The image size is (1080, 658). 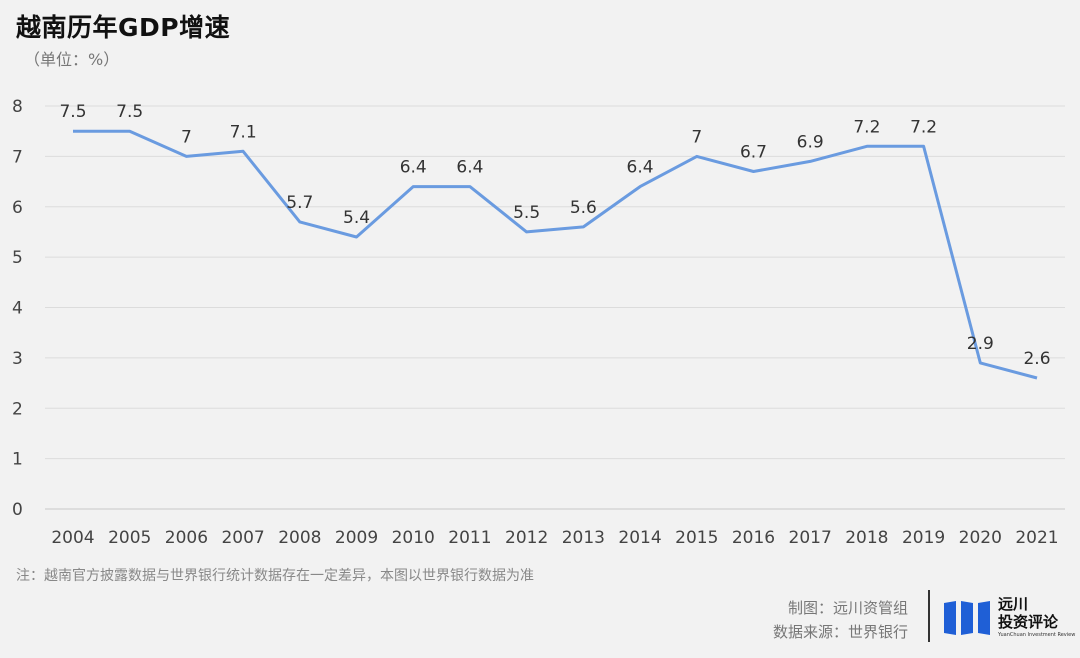 What do you see at coordinates (17, 107) in the screenshot?
I see `y-tick-label: 8` at bounding box center [17, 107].